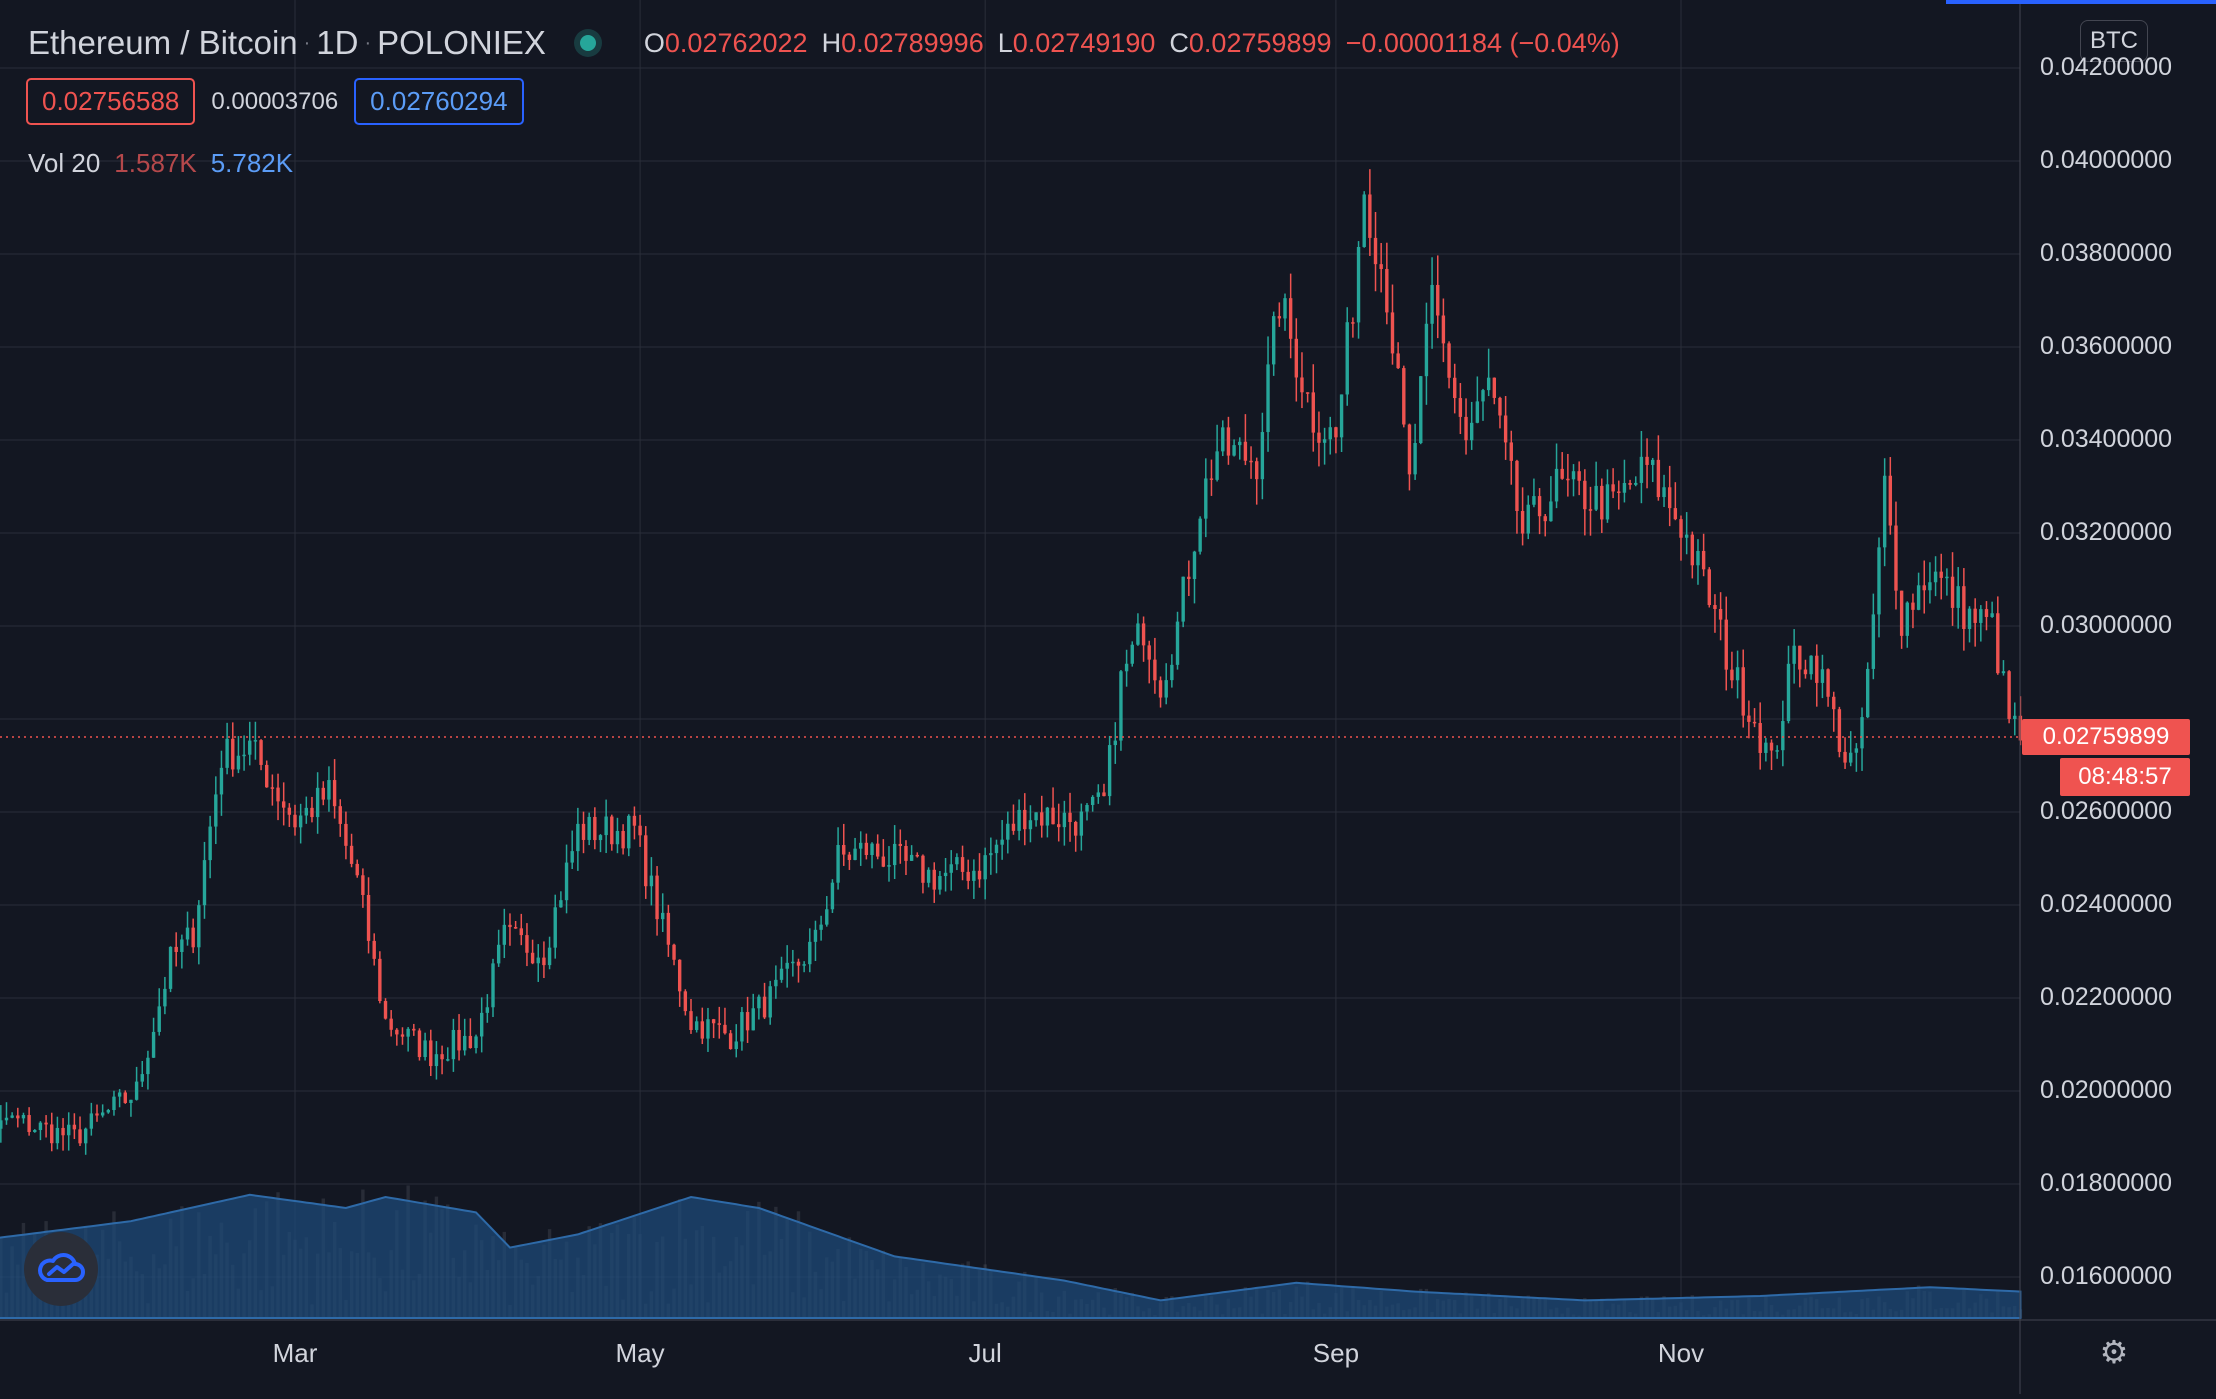  What do you see at coordinates (1011, 1252) in the screenshot?
I see `volume-pane` at bounding box center [1011, 1252].